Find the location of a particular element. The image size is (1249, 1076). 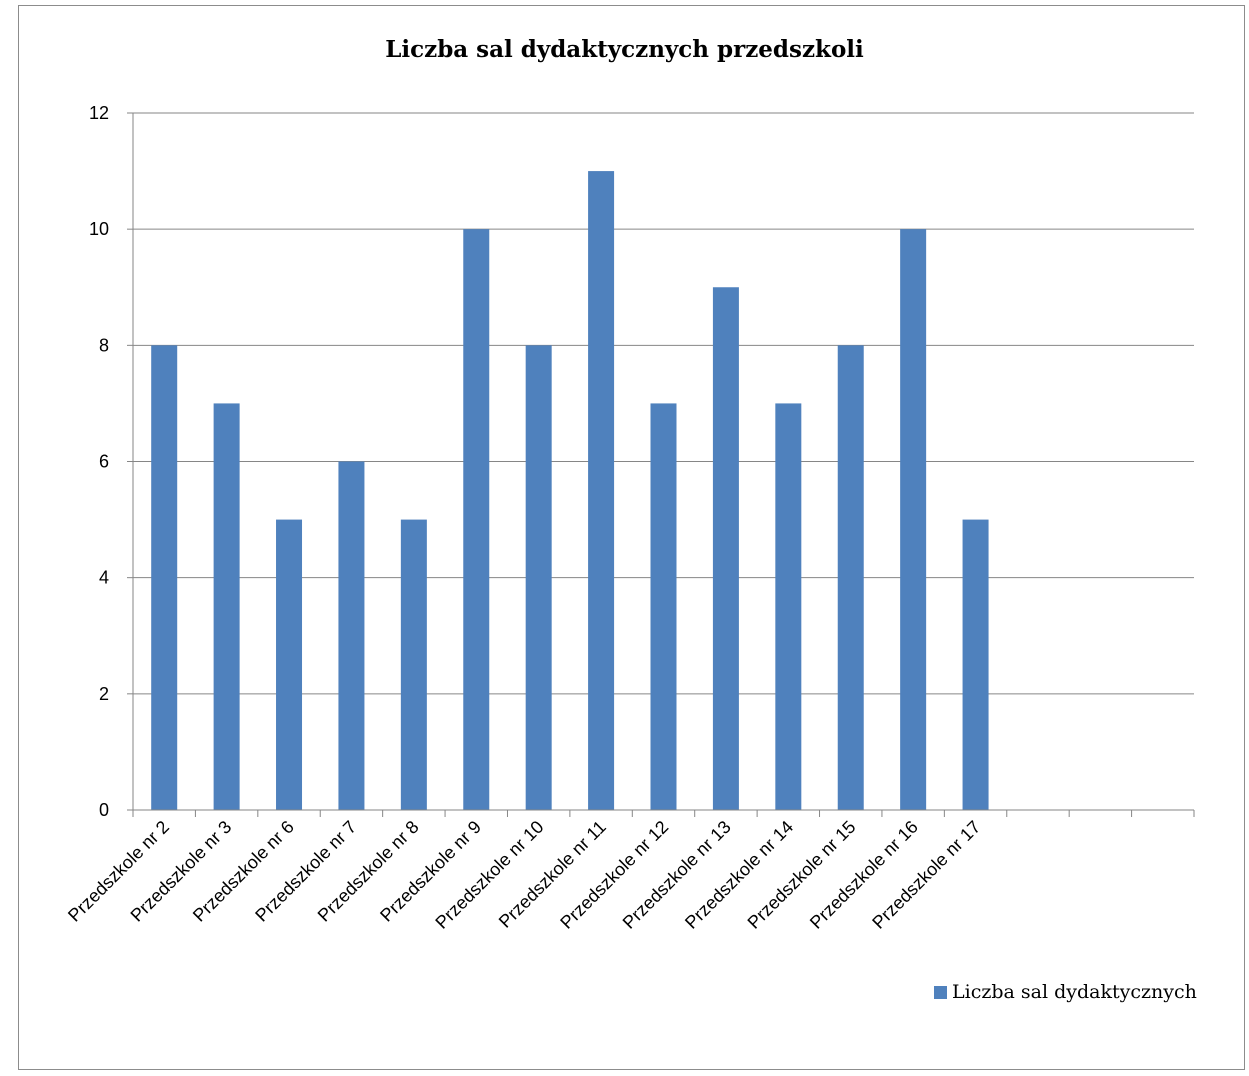

y-tick-label: 4 is located at coordinates (104, 578).